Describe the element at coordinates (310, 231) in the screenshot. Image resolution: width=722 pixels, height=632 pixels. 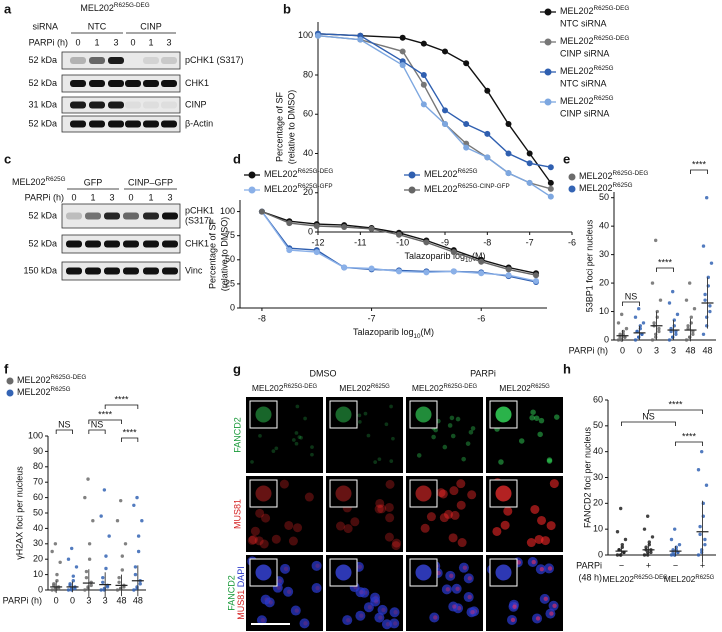
I see `y-tick-label: 0` at that location.